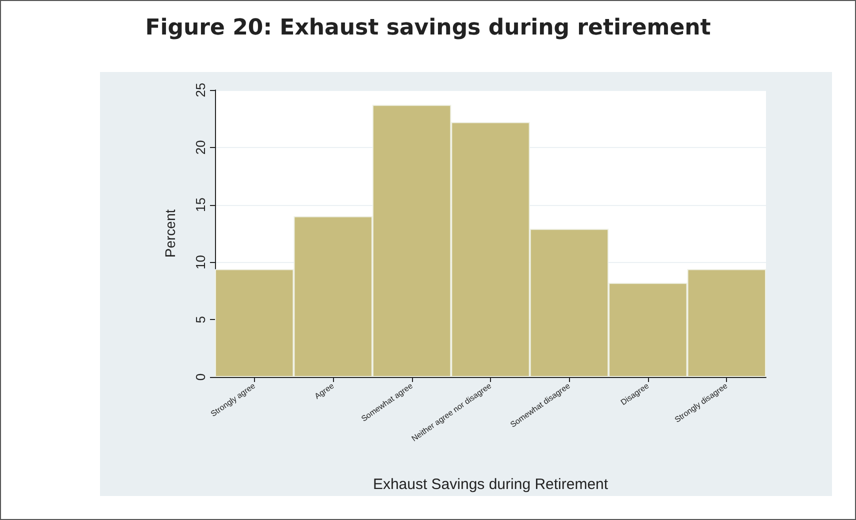 Image resolution: width=856 pixels, height=520 pixels. Describe the element at coordinates (170, 233) in the screenshot. I see `y-axis-title: Percent` at that location.